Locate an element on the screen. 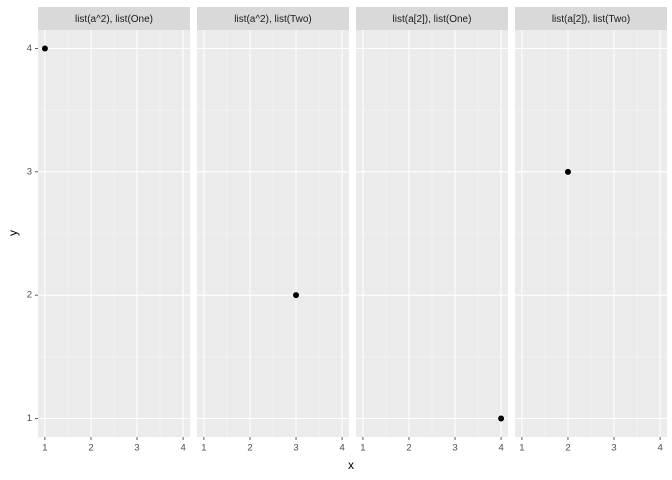  y-tick-label: 3 is located at coordinates (29, 171).